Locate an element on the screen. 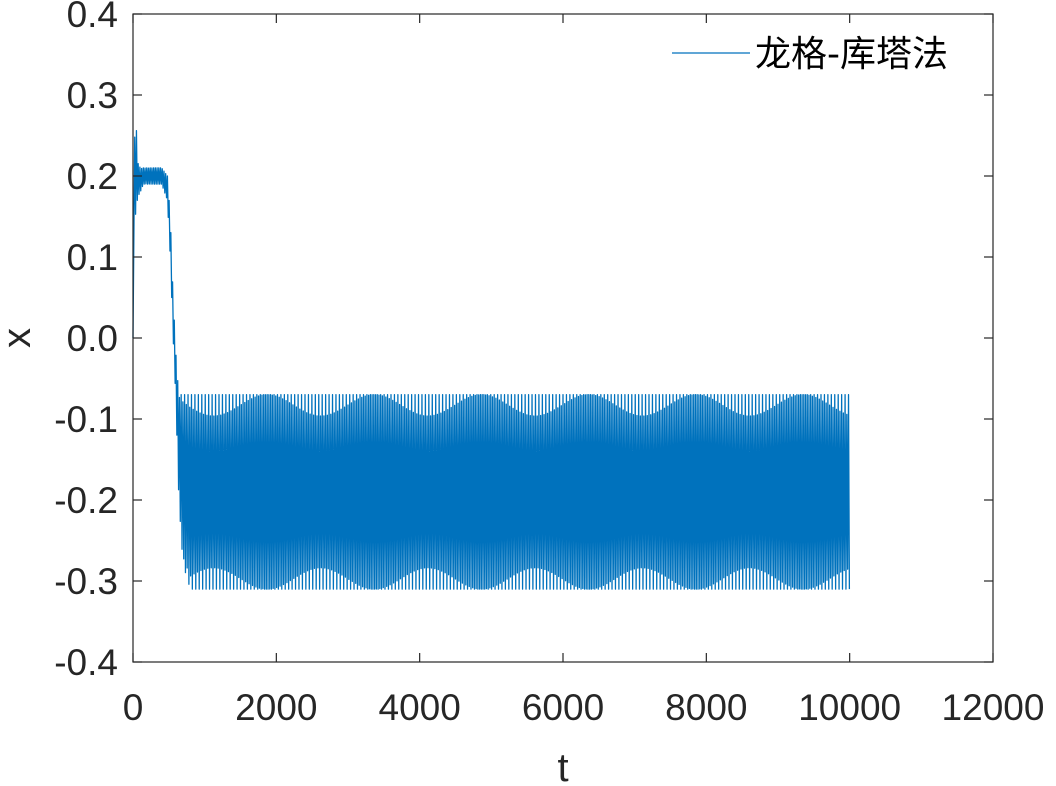 This screenshot has height=786, width=1056. x-tick-label: 0 is located at coordinates (133, 707).